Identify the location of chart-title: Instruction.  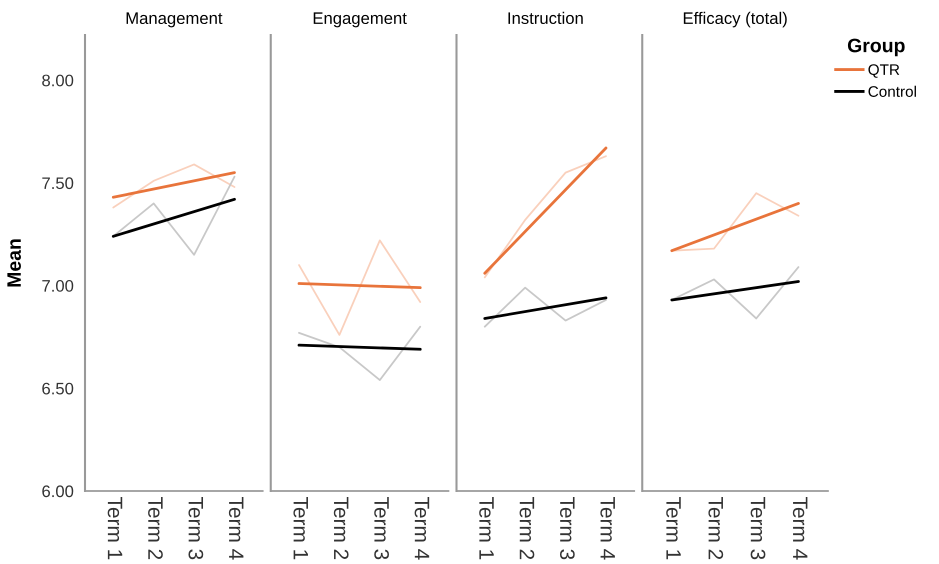
(545, 18).